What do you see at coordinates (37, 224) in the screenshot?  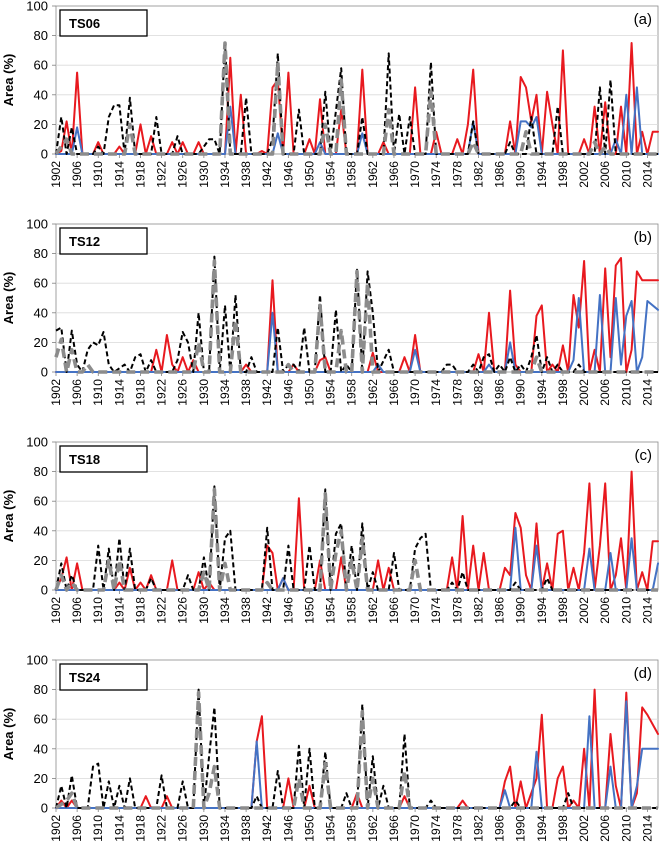 I see `y-tick-label: 100` at bounding box center [37, 224].